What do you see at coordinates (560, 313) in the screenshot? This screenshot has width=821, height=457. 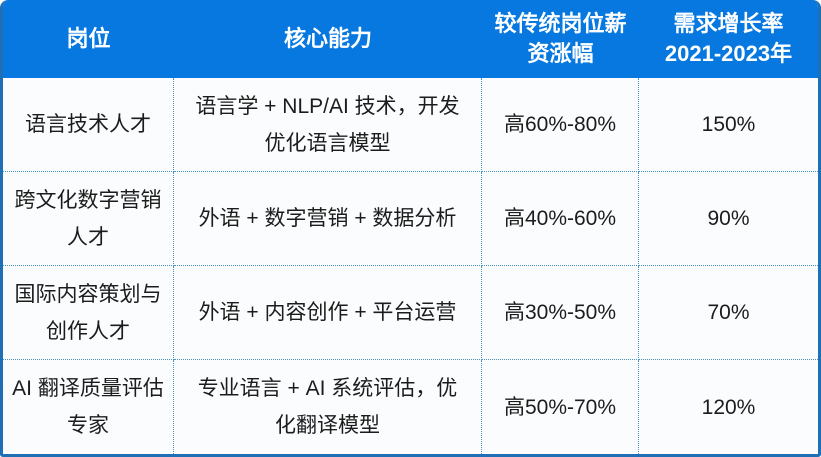 I see `cell-salary-premium: 高30%-50%` at bounding box center [560, 313].